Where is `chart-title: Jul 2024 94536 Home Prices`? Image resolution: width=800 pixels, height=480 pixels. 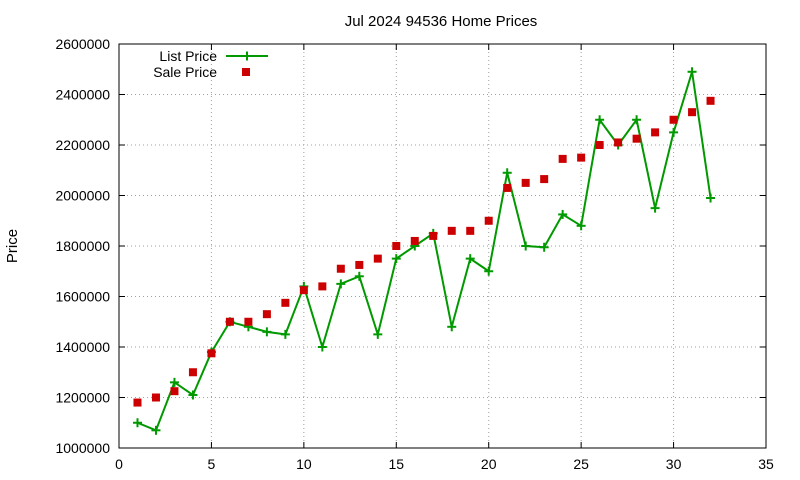 chart-title: Jul 2024 94536 Home Prices is located at coordinates (441, 21).